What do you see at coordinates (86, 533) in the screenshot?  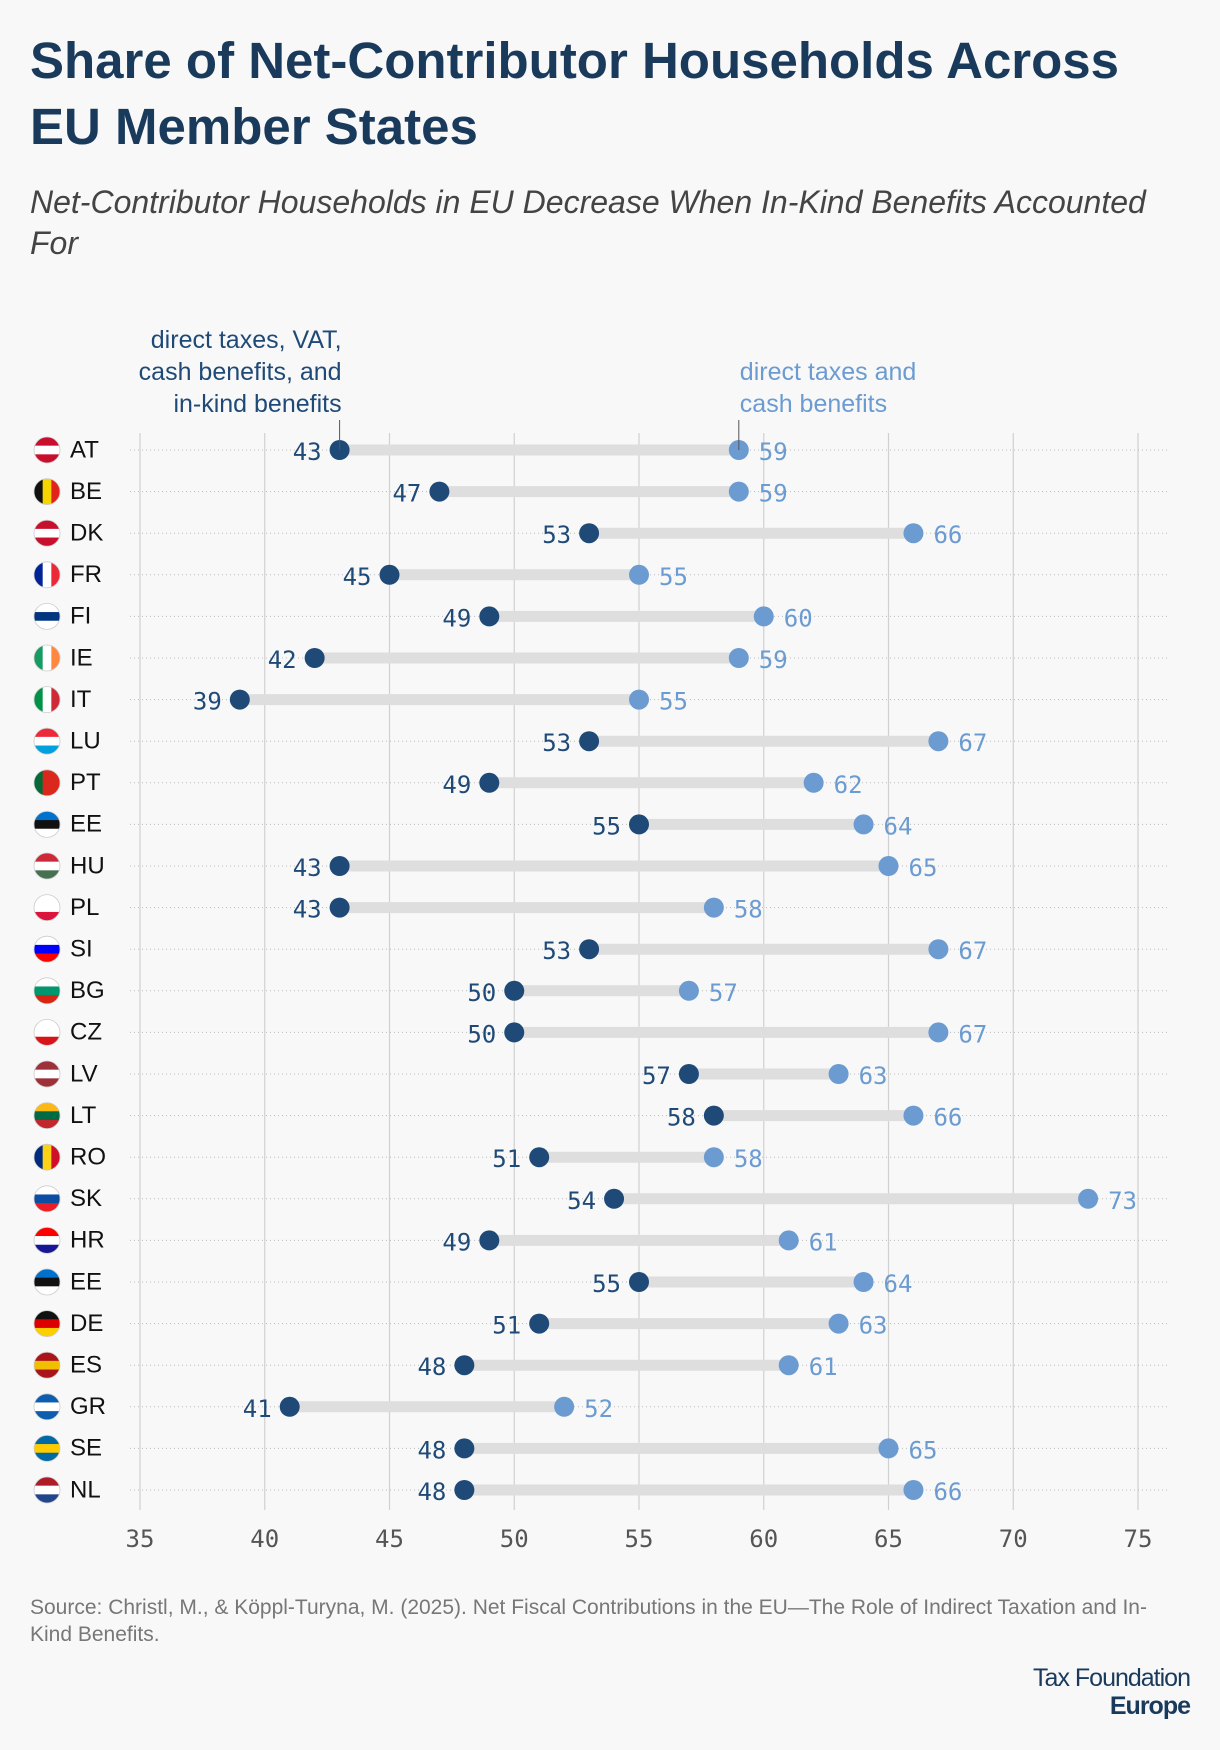 I see `category-label: DK` at bounding box center [86, 533].